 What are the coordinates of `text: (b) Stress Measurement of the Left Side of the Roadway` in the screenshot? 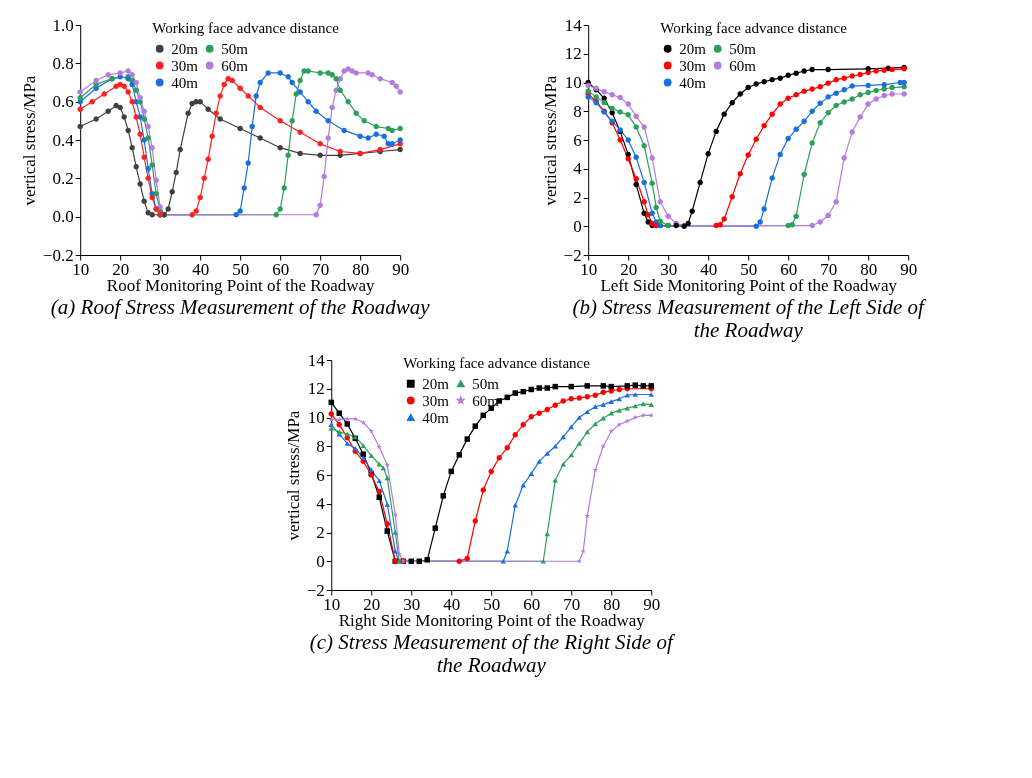 It's located at (749, 318).